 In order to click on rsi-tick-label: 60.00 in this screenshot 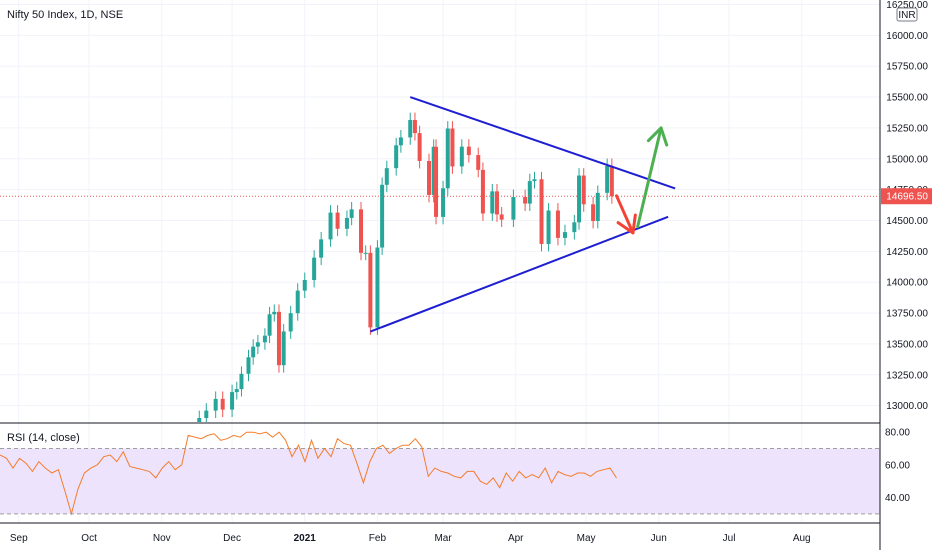, I will do `click(897, 465)`.